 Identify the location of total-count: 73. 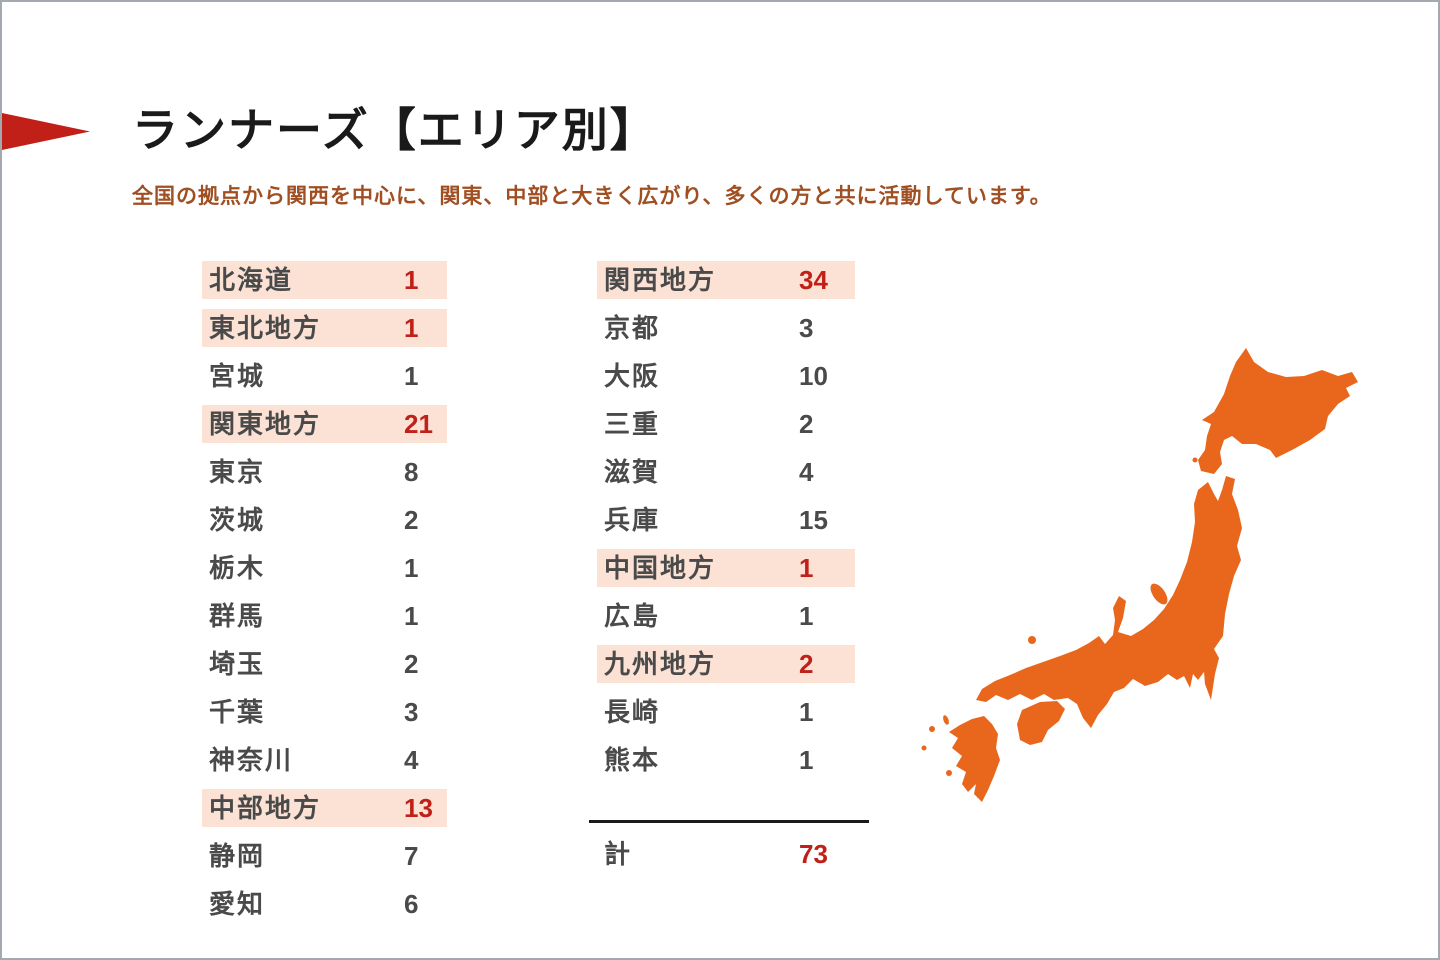
(813, 854).